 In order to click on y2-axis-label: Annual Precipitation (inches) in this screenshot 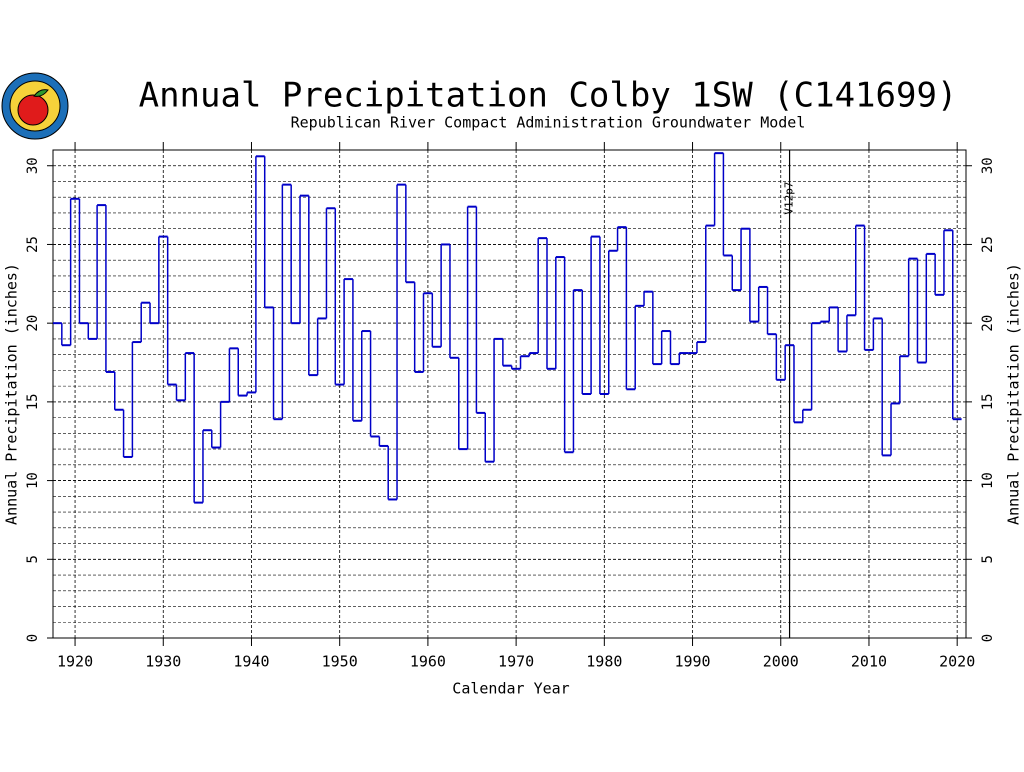, I will do `click(1014, 394)`.